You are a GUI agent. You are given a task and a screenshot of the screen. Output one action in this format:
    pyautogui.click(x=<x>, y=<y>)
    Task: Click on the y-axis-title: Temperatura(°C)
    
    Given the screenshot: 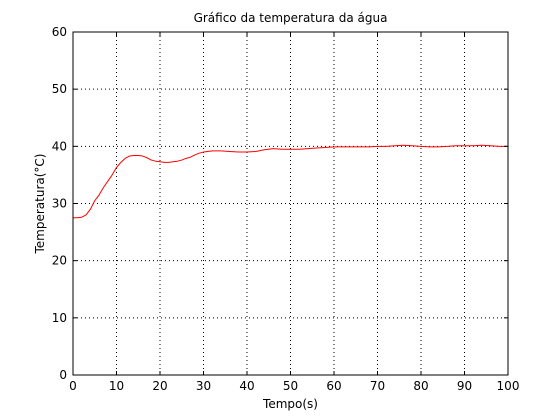 What is the action you would take?
    pyautogui.click(x=40, y=204)
    